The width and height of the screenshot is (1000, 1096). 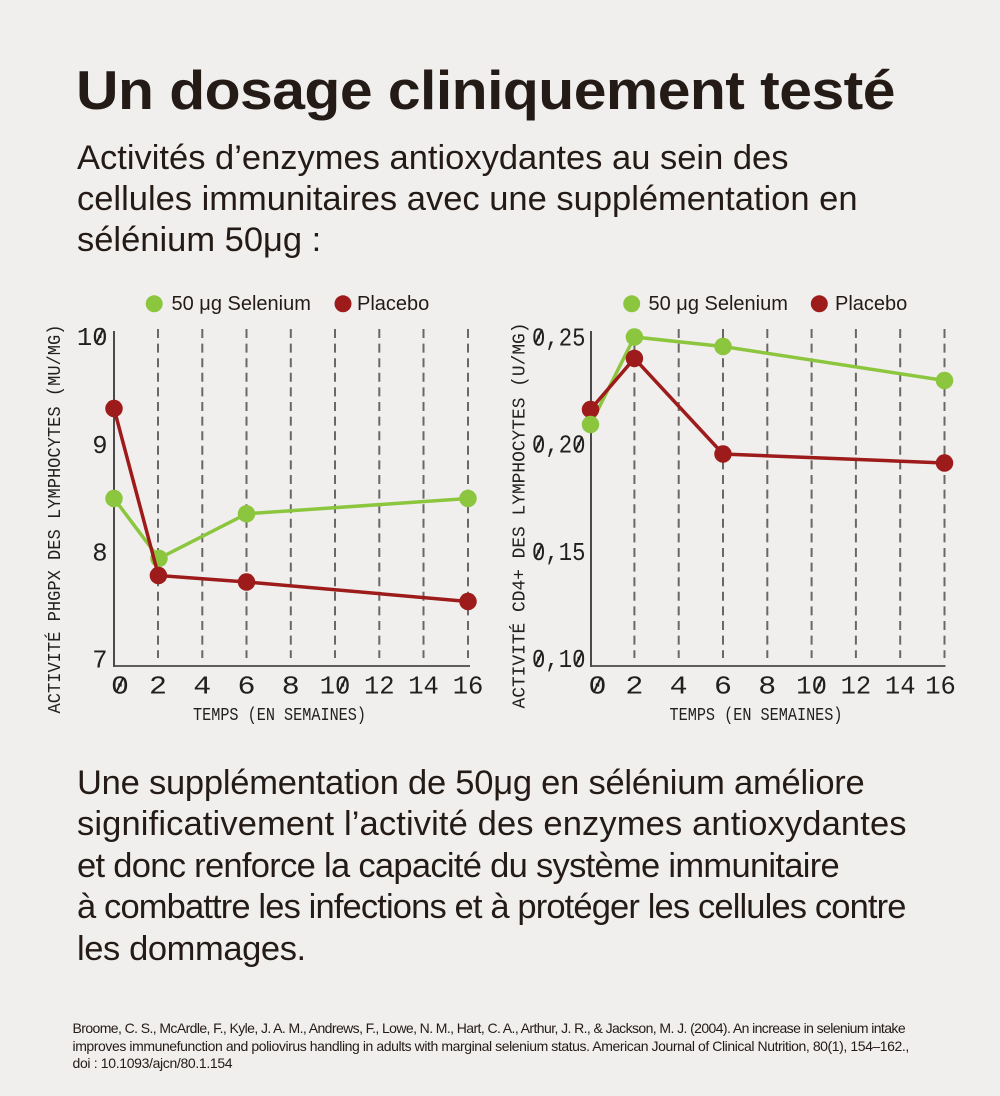 I want to click on svg-text: 0,20, so click(x=559, y=446).